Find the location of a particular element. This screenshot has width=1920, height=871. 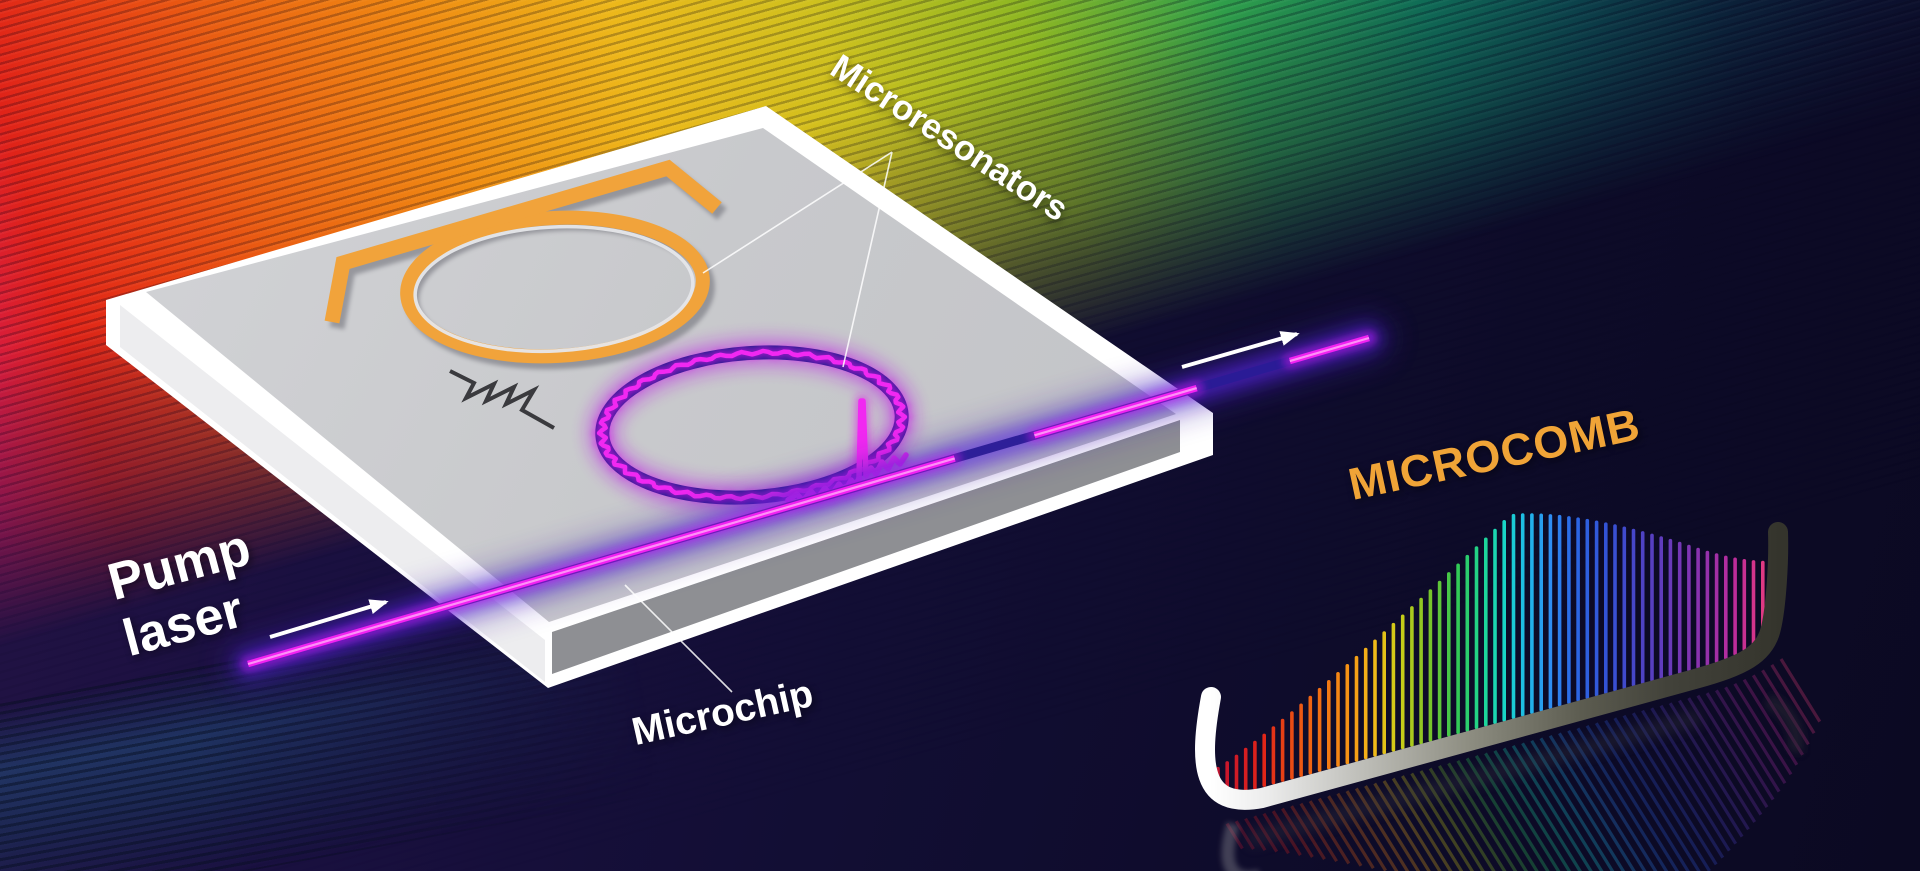

output-direction-arrow-icon is located at coordinates (1240, 350).